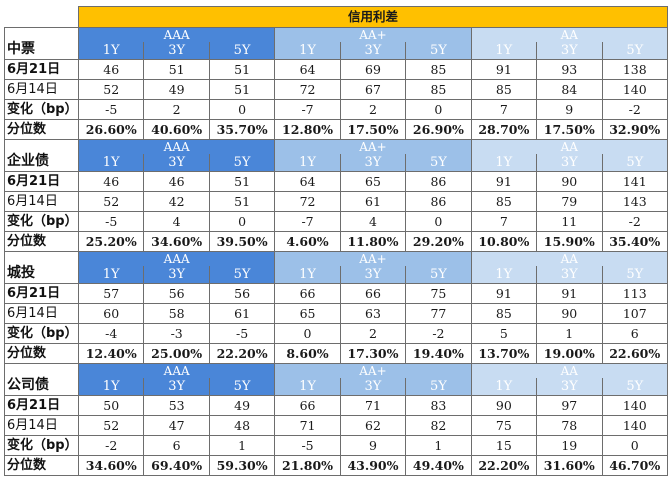 The image size is (672, 497). Describe the element at coordinates (438, 465) in the screenshot. I see `table-cell: 49.40%` at that location.